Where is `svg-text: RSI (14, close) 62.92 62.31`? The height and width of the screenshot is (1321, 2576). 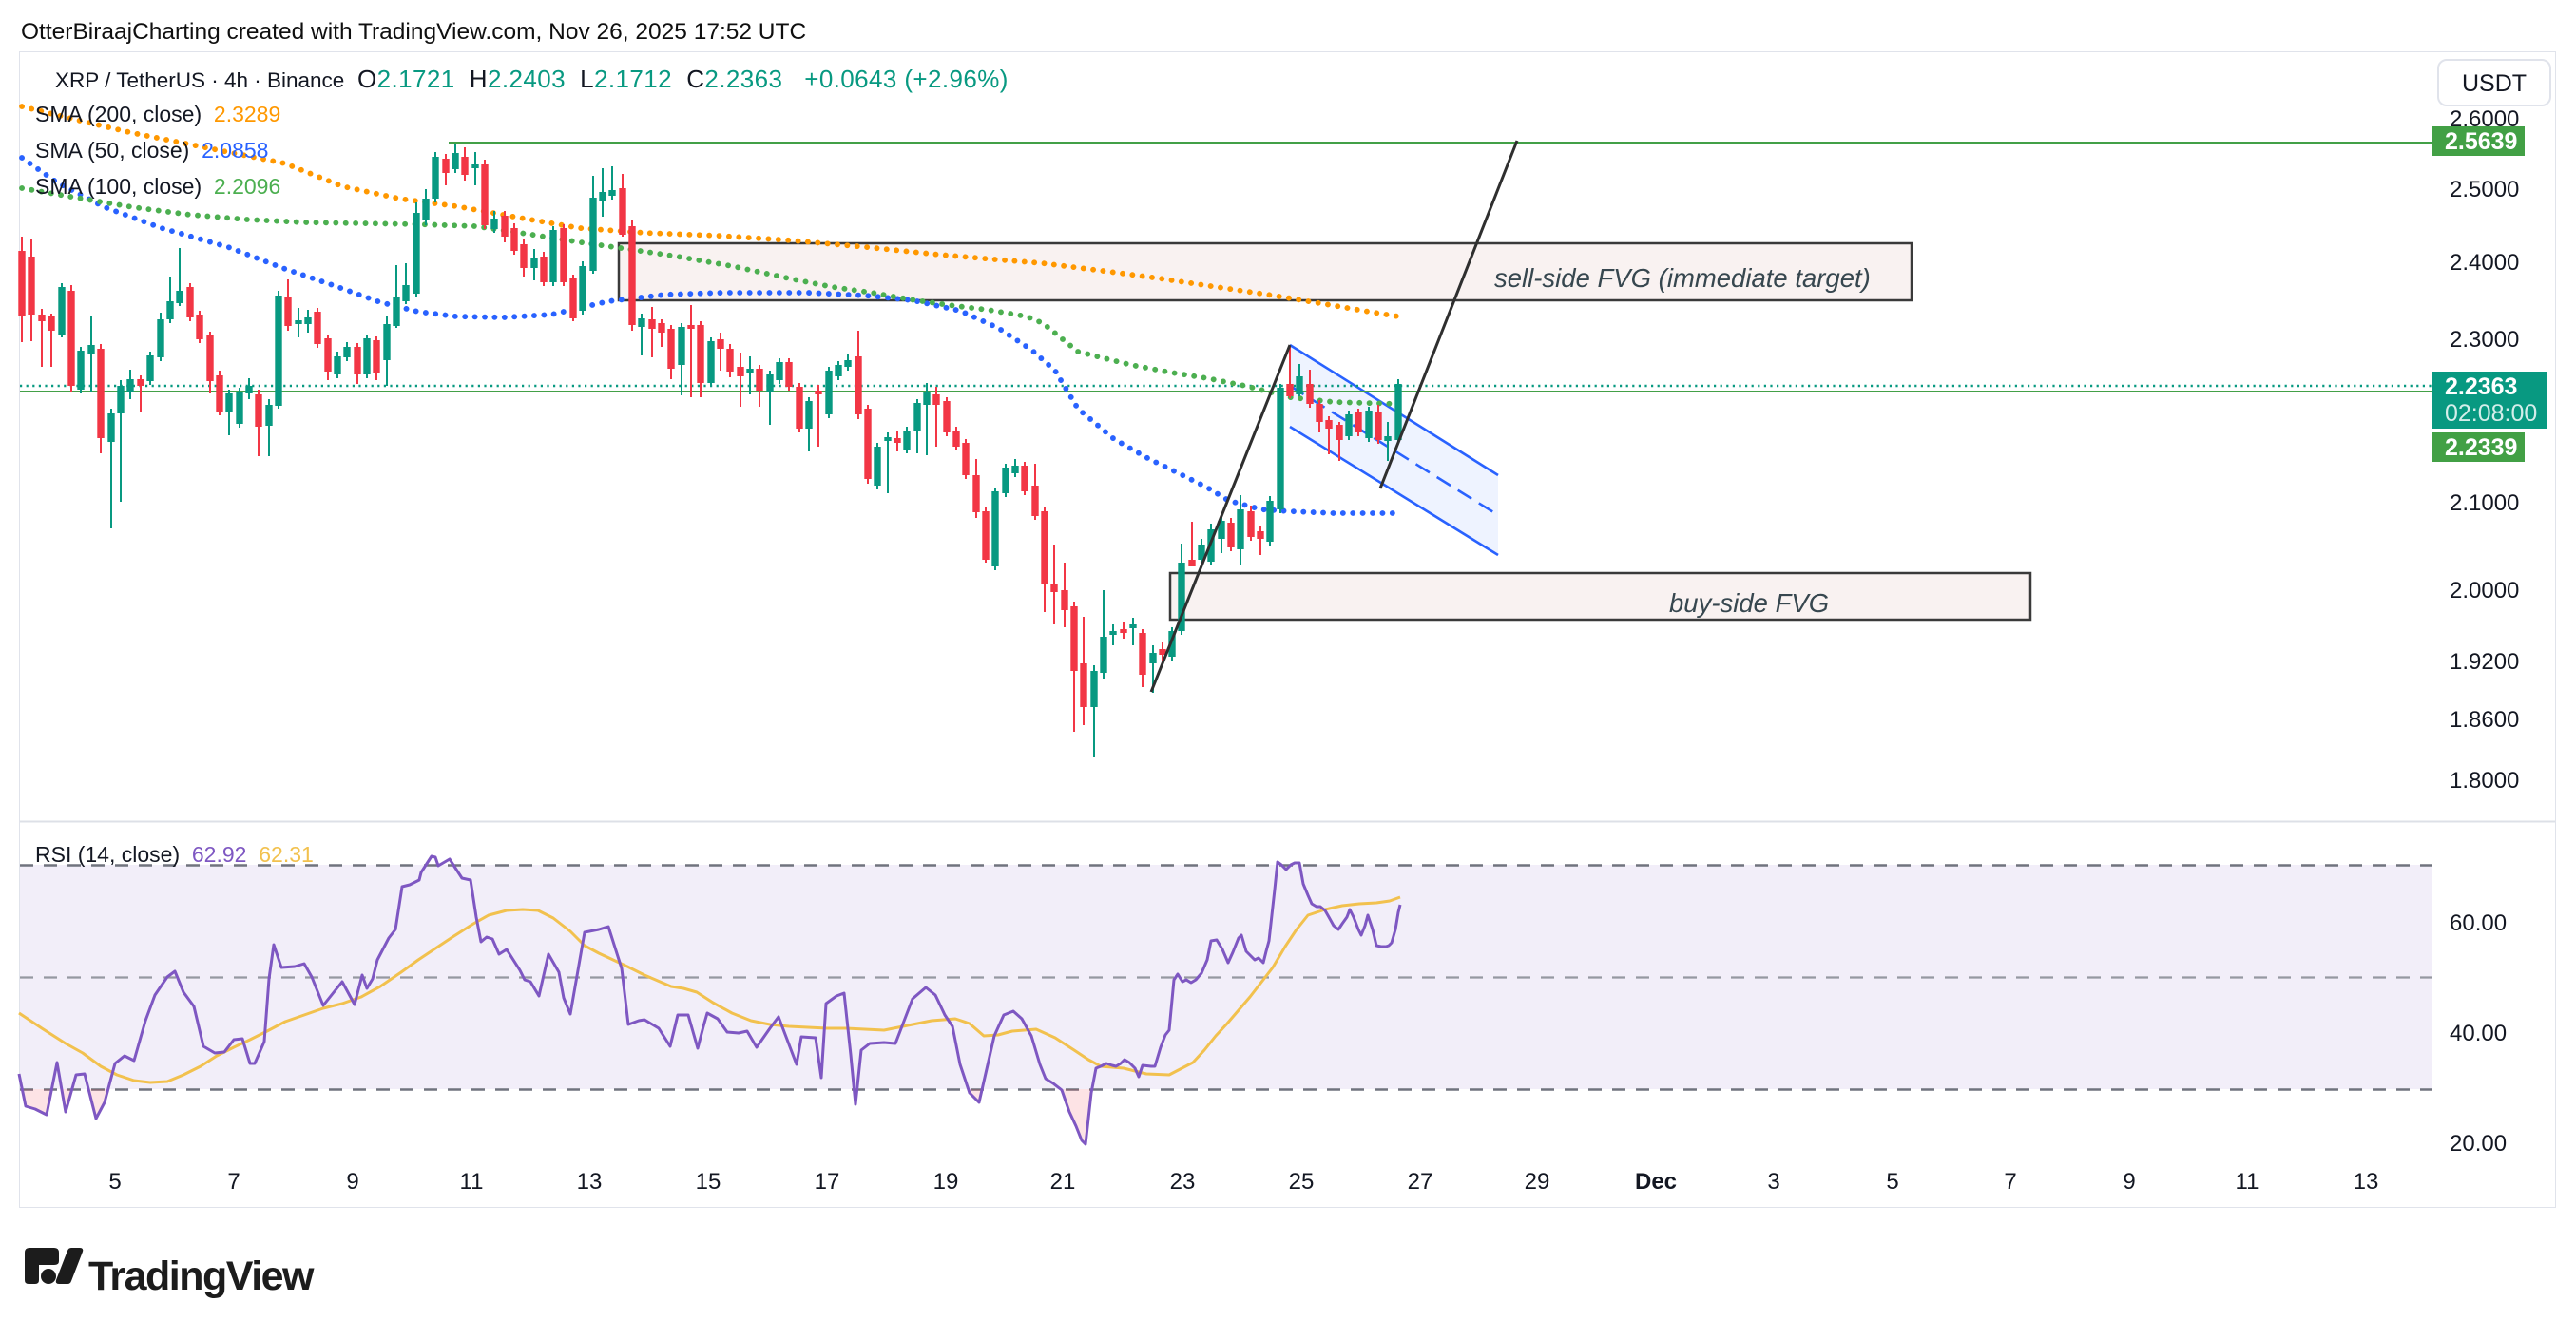 svg-text: RSI (14, close) 62.92 62.31 is located at coordinates (175, 854).